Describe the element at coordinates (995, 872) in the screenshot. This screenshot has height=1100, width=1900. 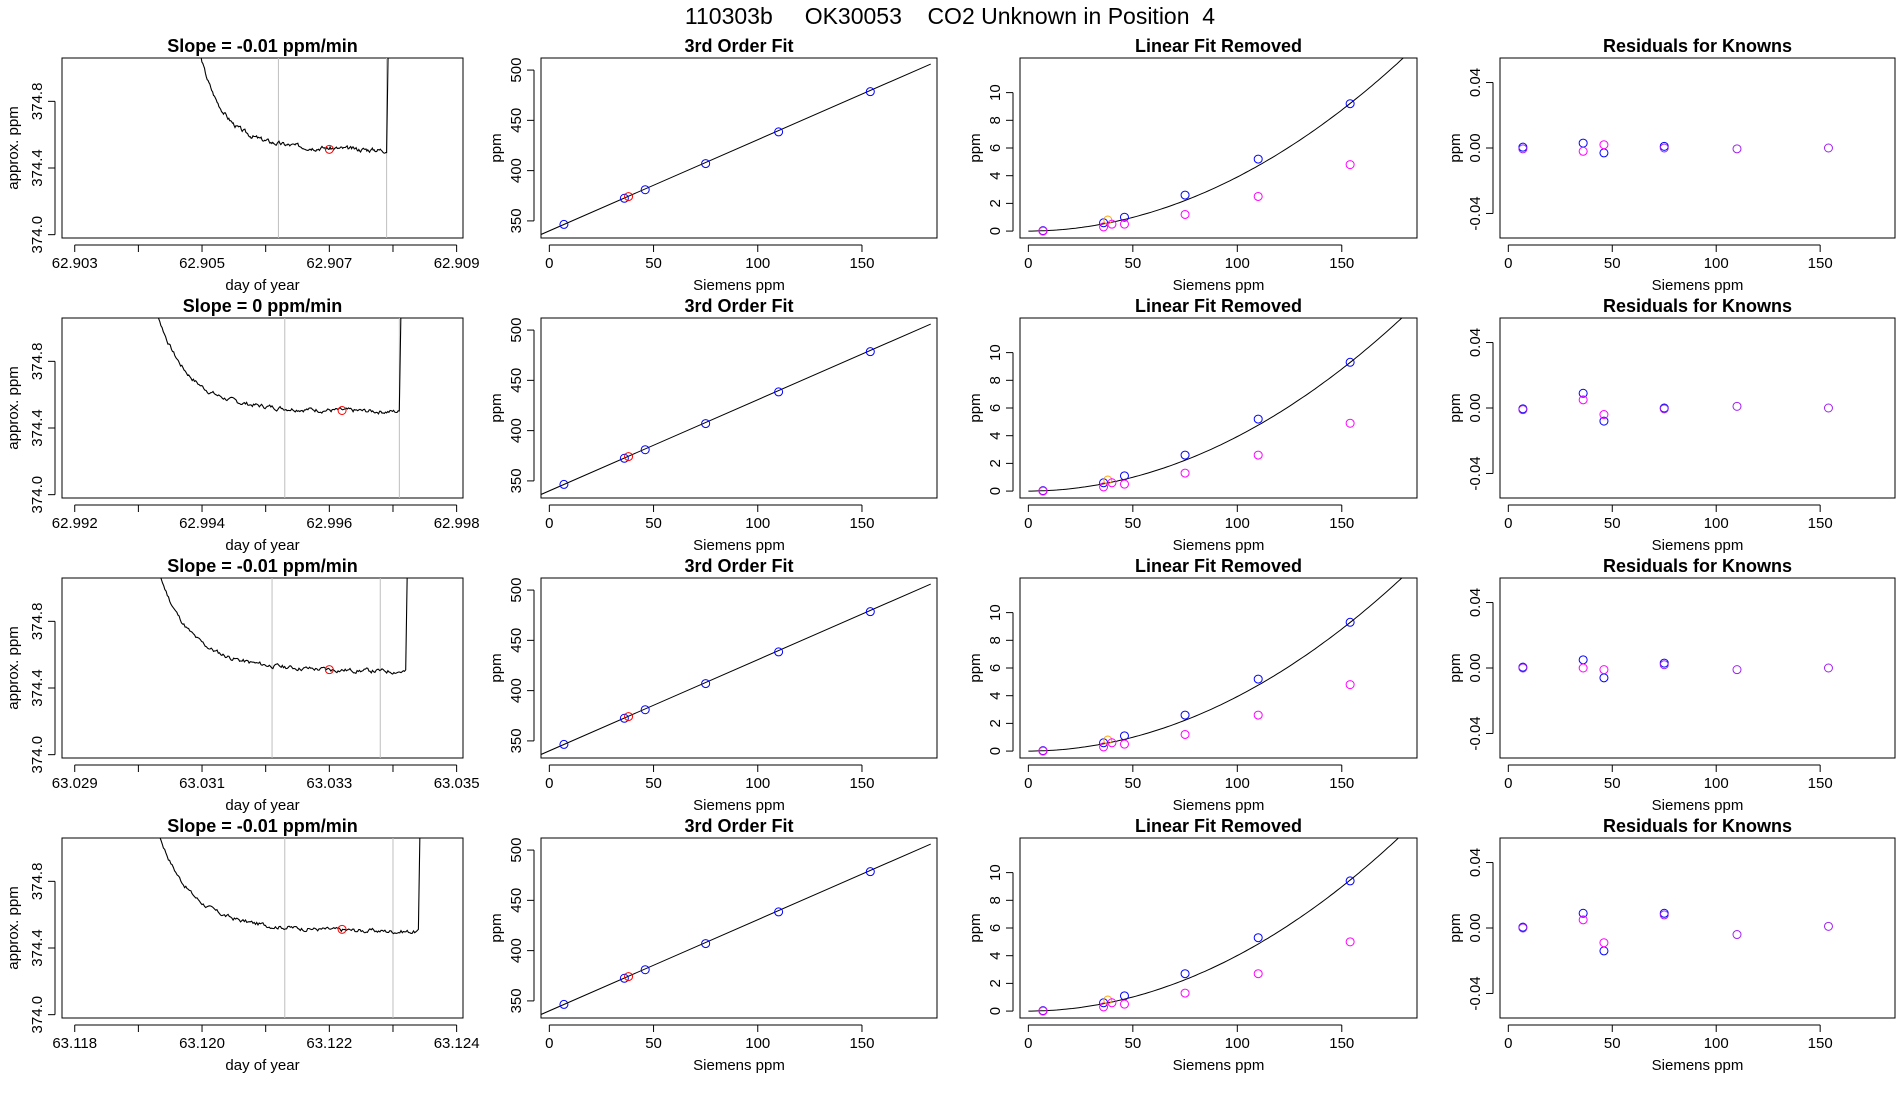
I see `y-tick-label: 10` at that location.